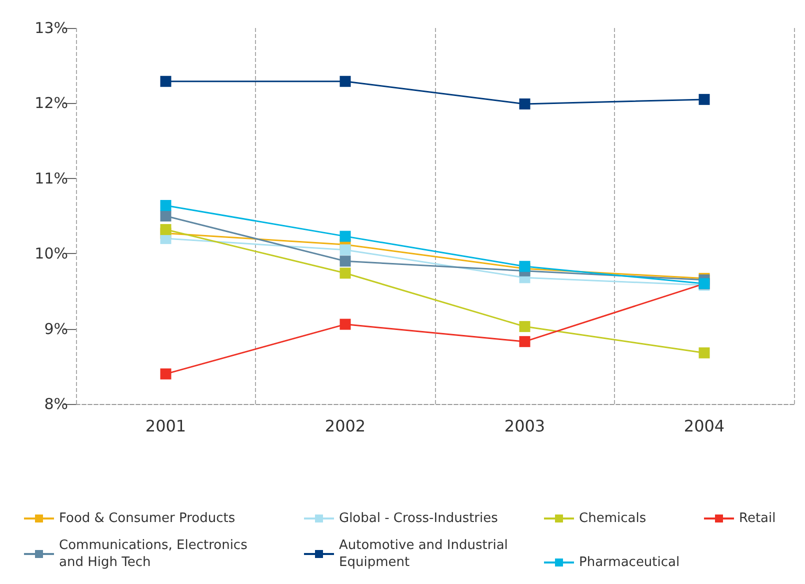 Image resolution: width=805 pixels, height=584 pixels. What do you see at coordinates (147, 518) in the screenshot?
I see `legend-label: Food & Consumer Products` at bounding box center [147, 518].